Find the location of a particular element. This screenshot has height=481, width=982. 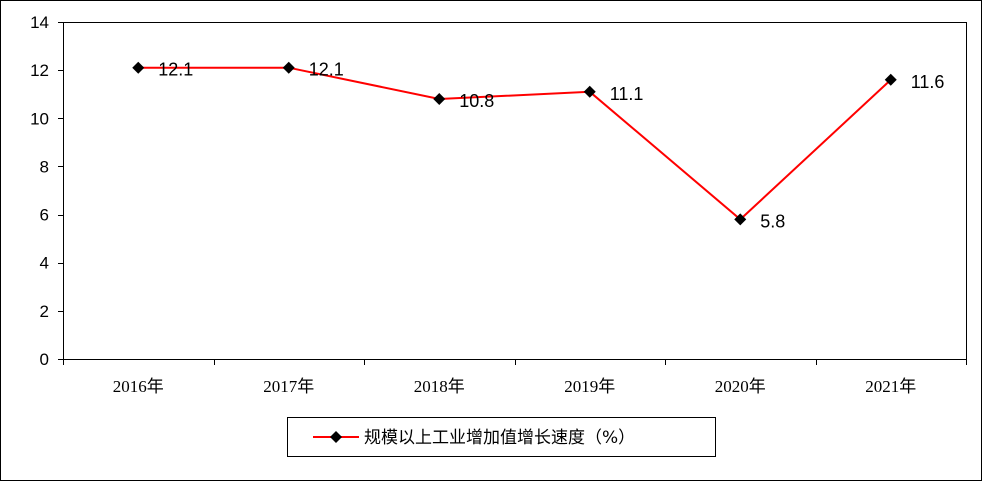

y-tick-label: 6 is located at coordinates (44, 215).